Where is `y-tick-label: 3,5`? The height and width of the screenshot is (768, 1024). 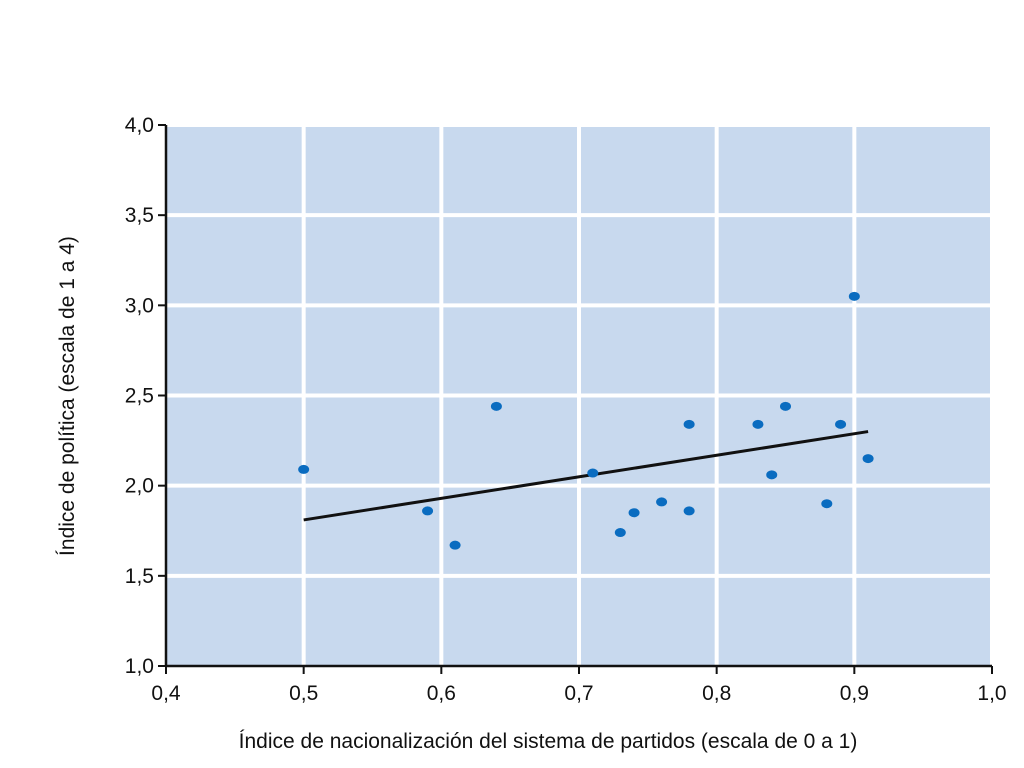 y-tick-label: 3,5 is located at coordinates (139, 215).